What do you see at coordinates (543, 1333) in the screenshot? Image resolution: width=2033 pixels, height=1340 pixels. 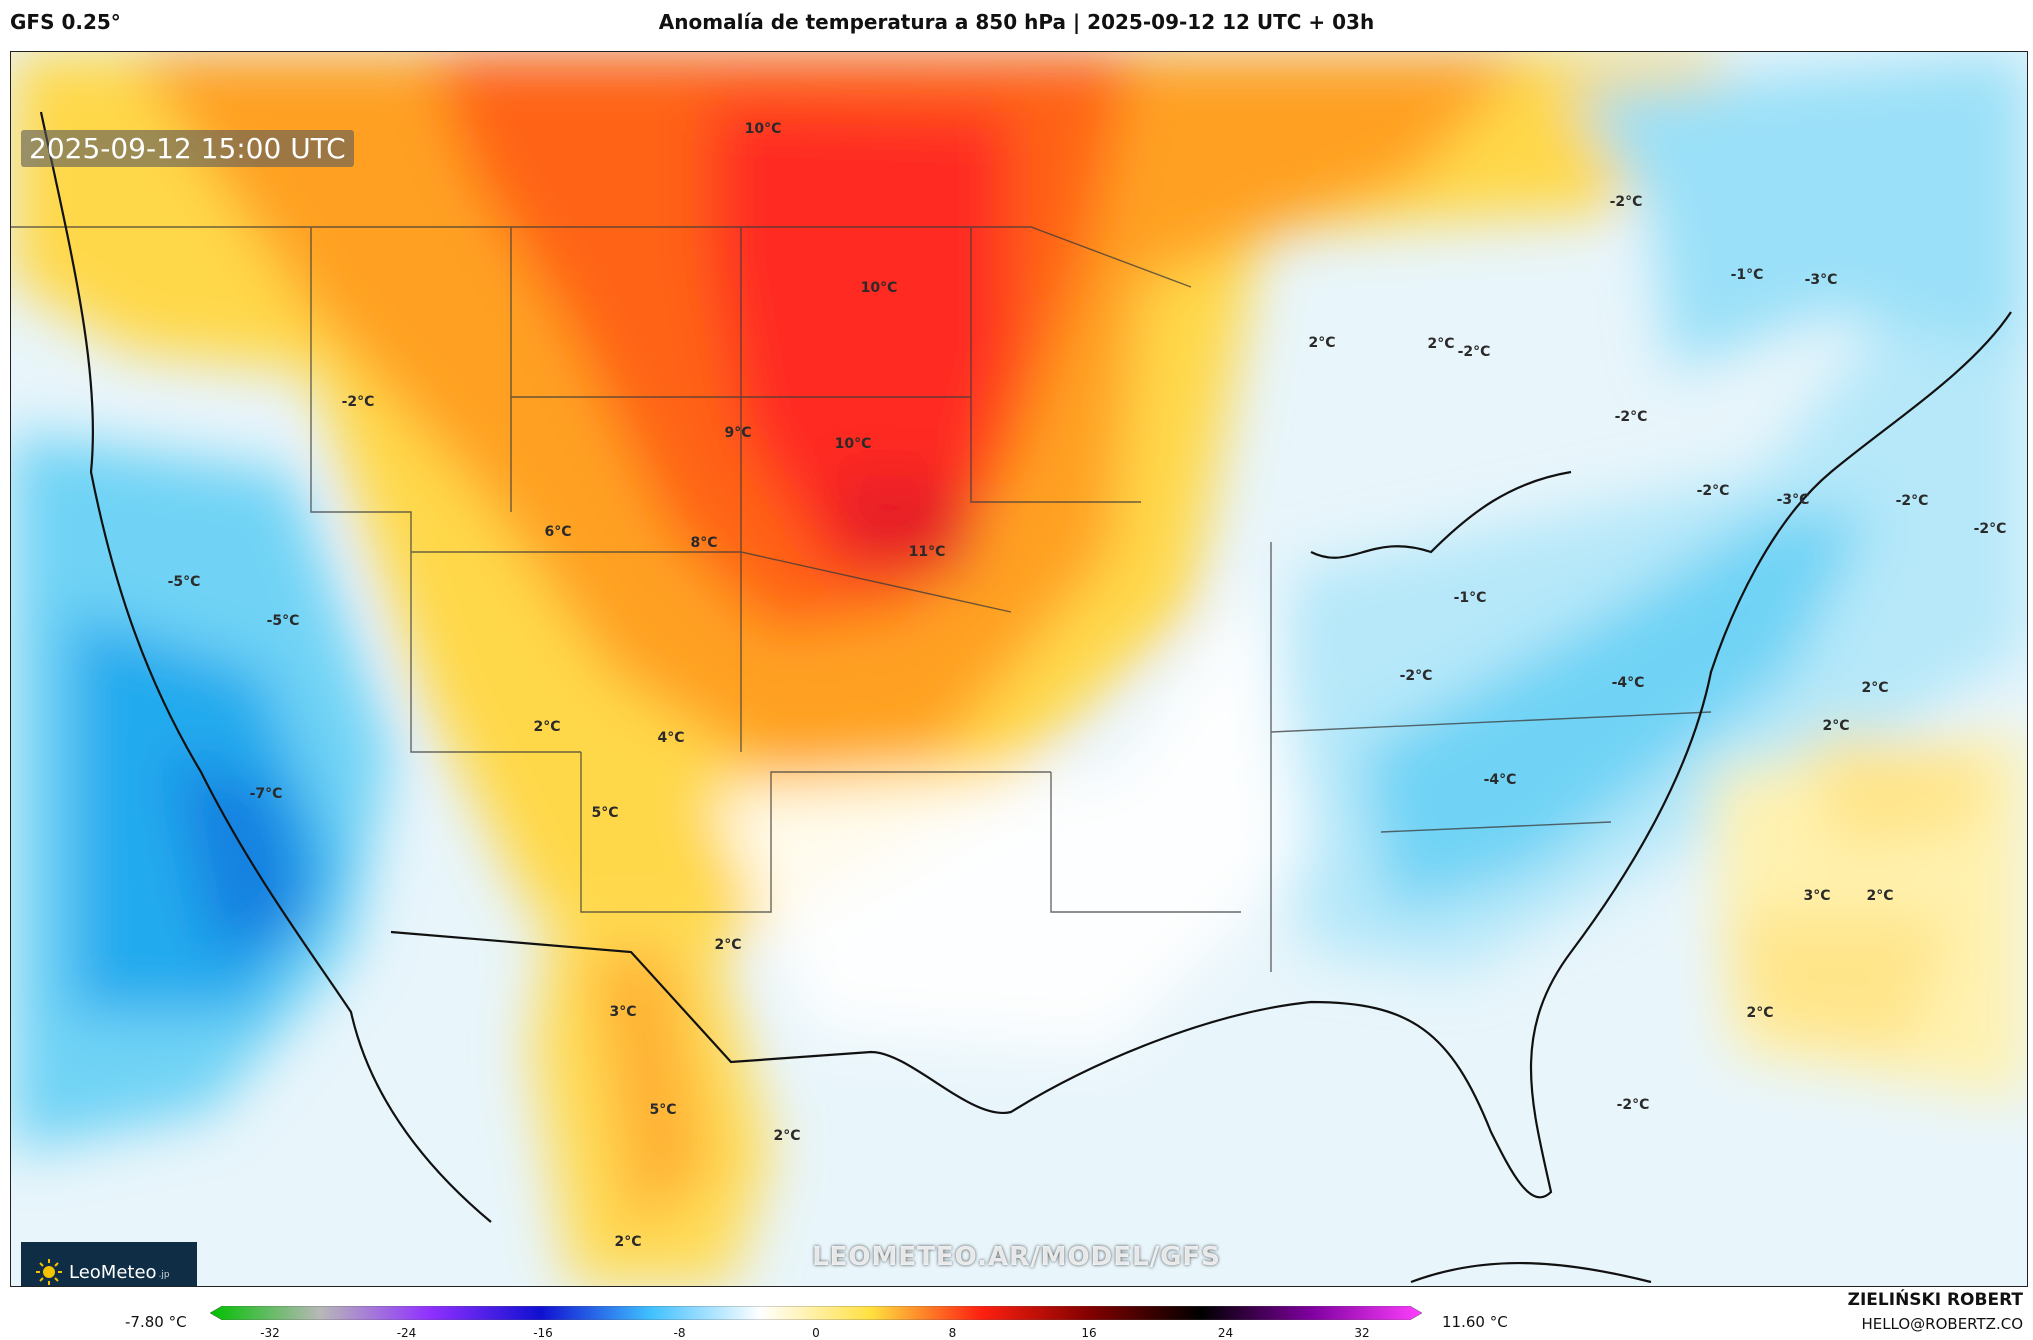 I see `colorbar-tick: -16` at bounding box center [543, 1333].